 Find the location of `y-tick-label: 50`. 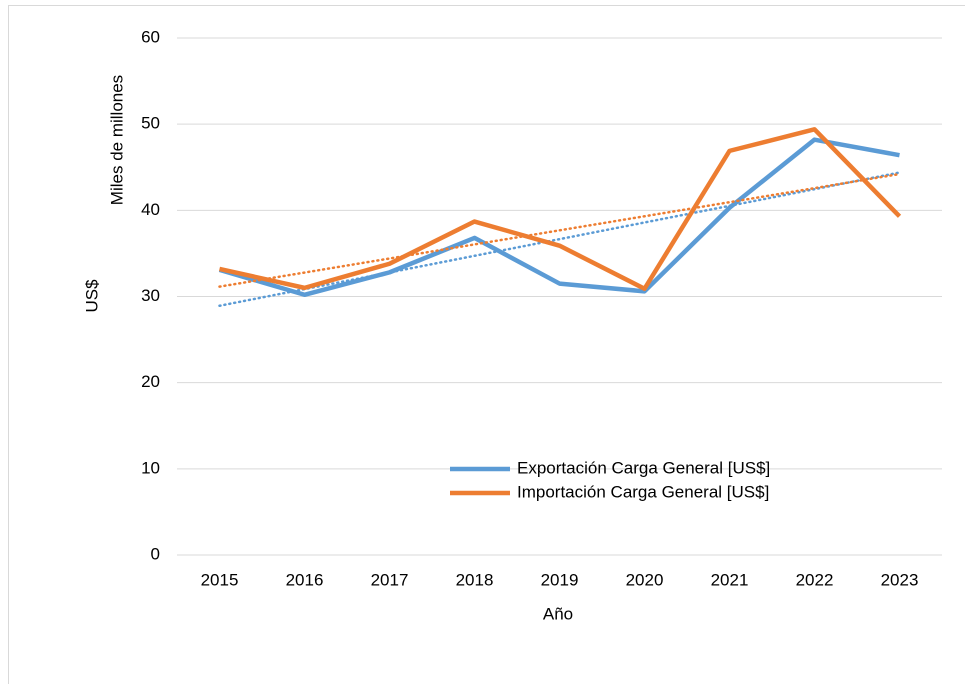

y-tick-label: 50 is located at coordinates (150, 123).